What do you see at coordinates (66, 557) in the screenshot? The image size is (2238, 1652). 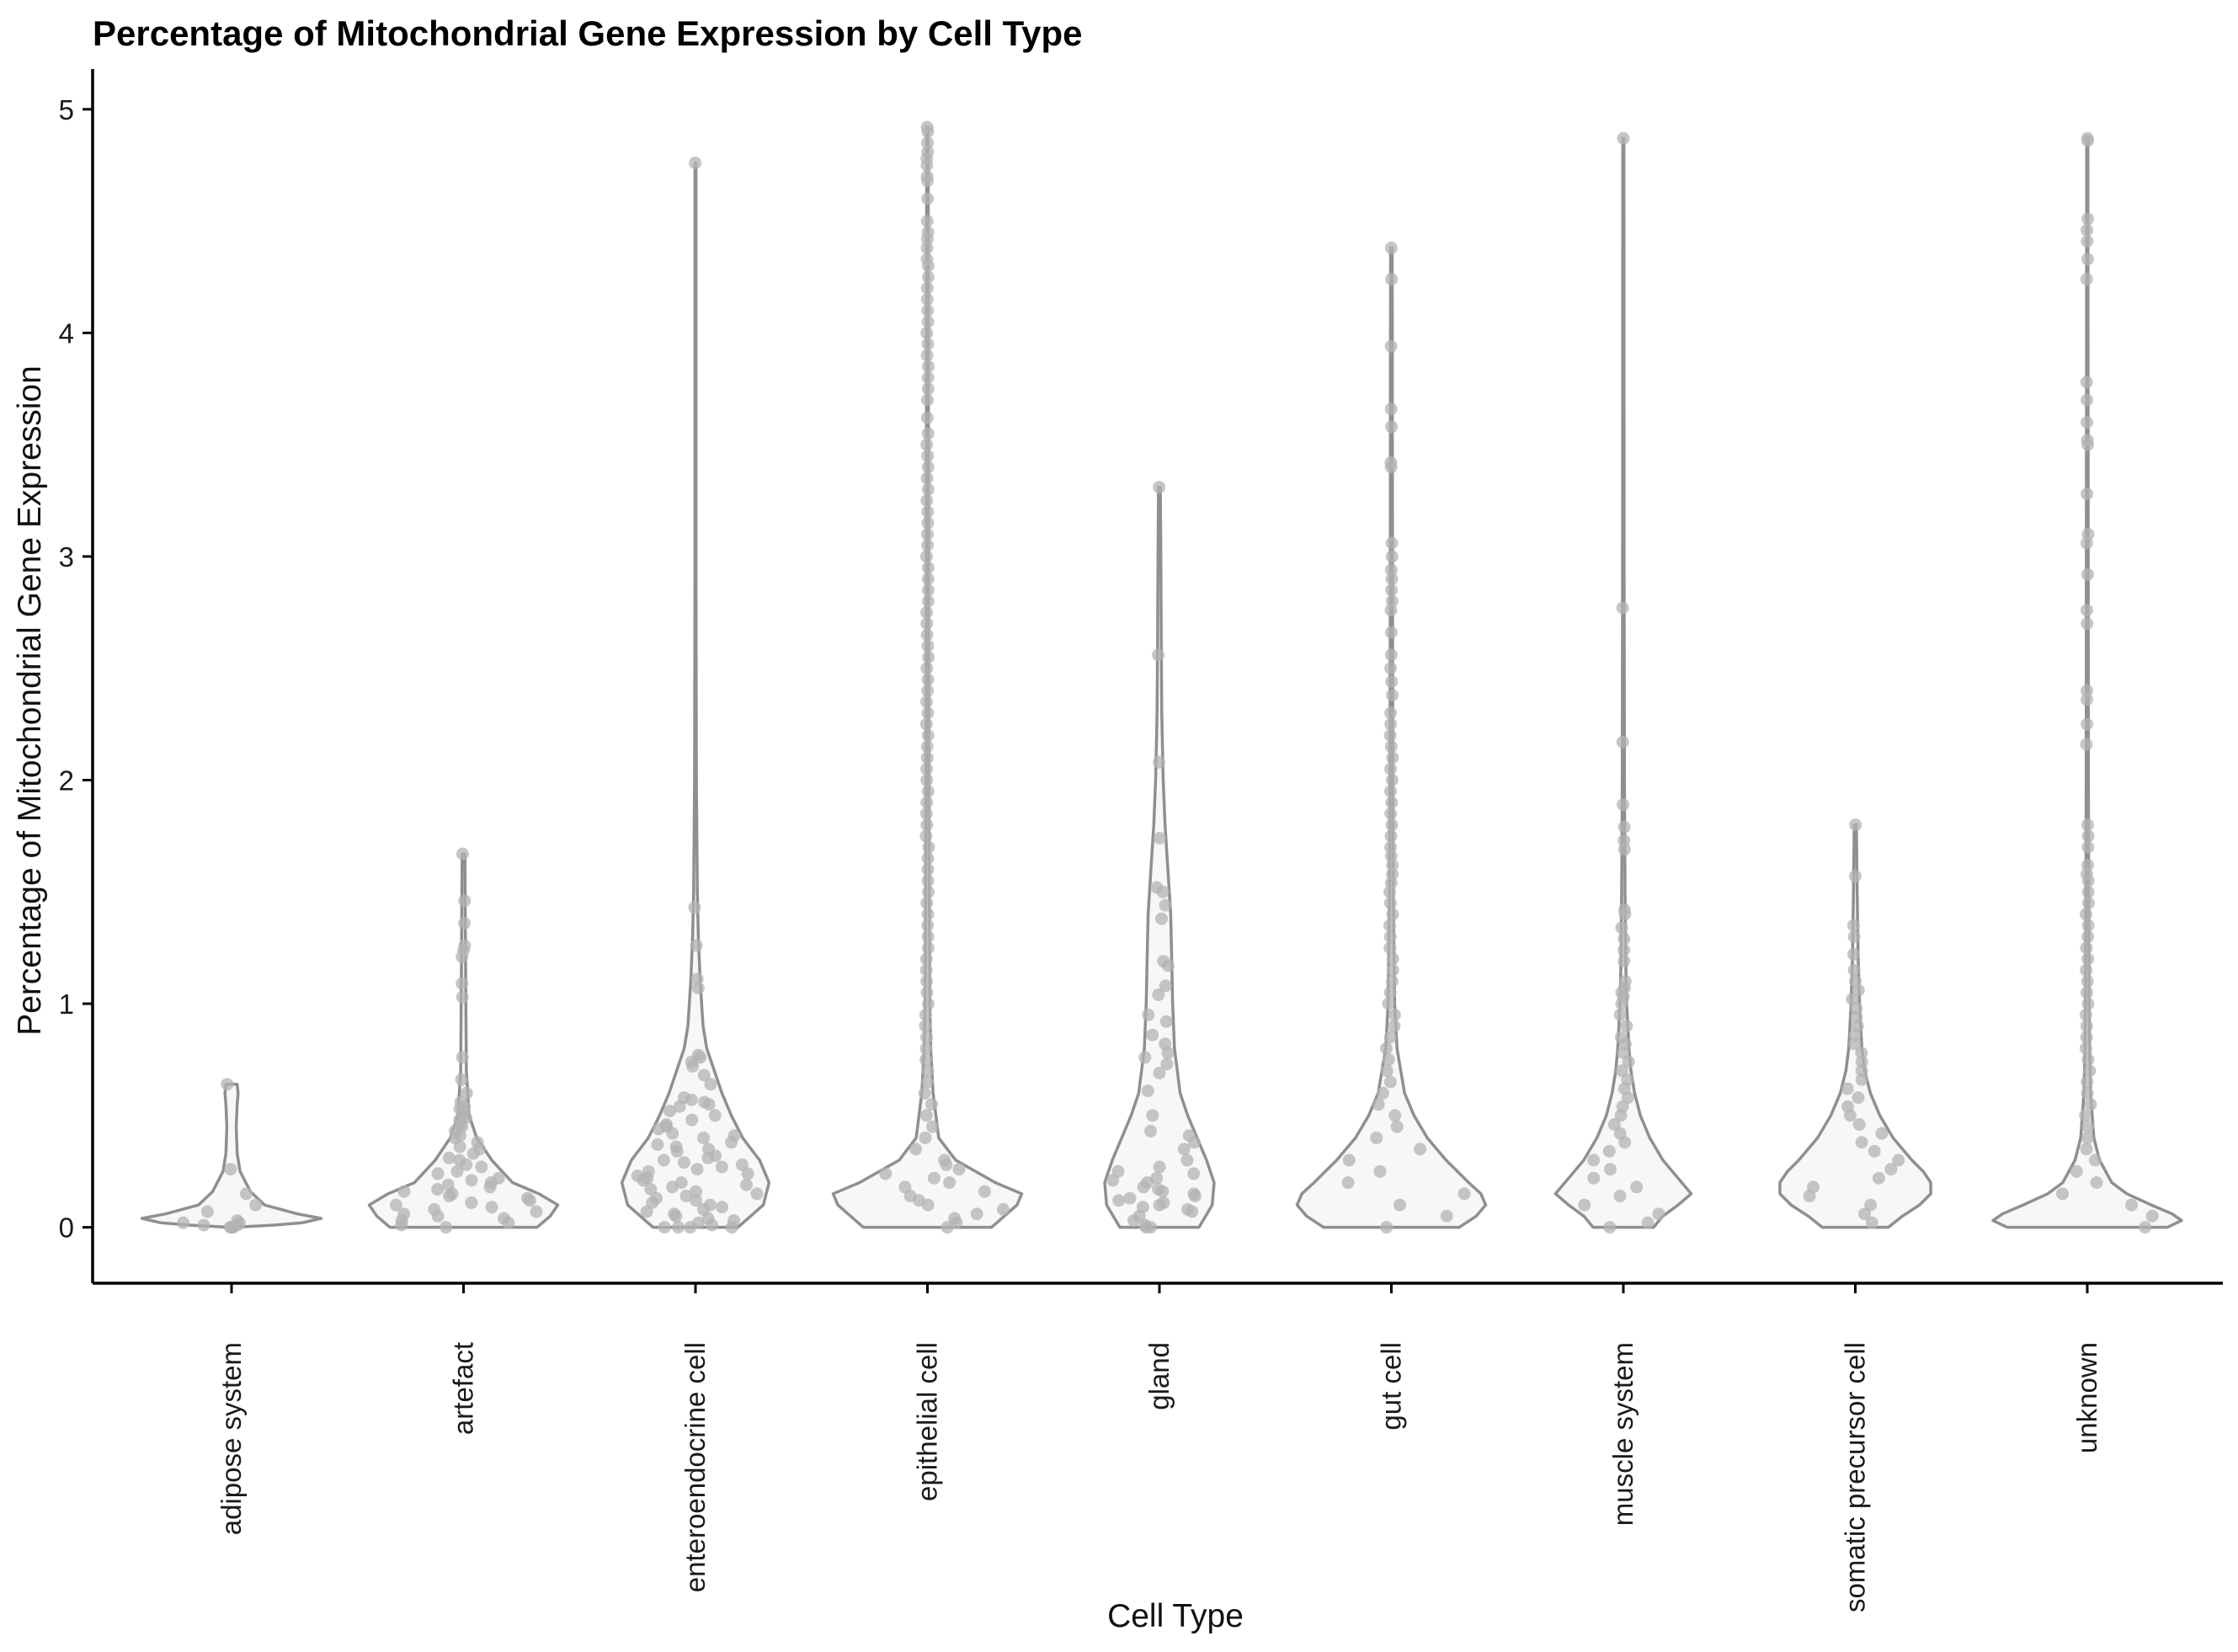 I see `y-tick-label: 3` at bounding box center [66, 557].